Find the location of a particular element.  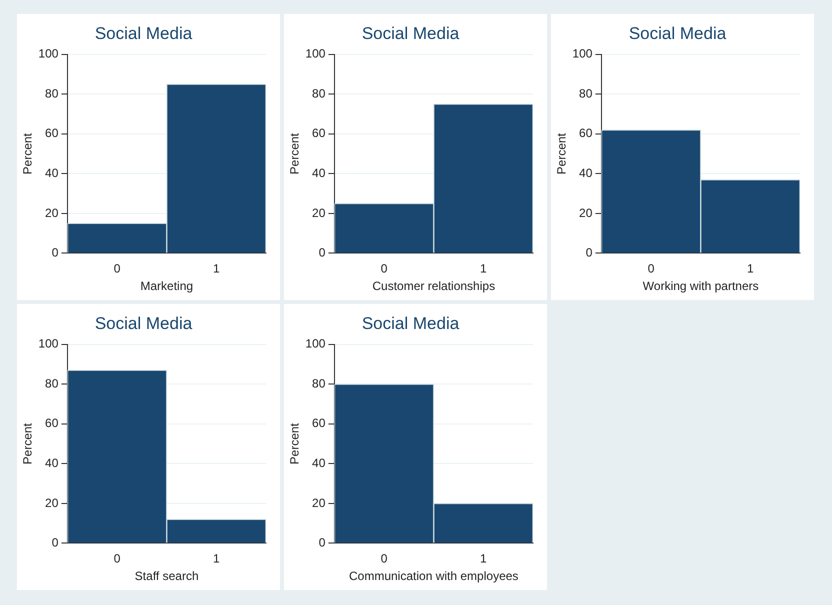

x-axis-title: Customer relationships is located at coordinates (434, 286).